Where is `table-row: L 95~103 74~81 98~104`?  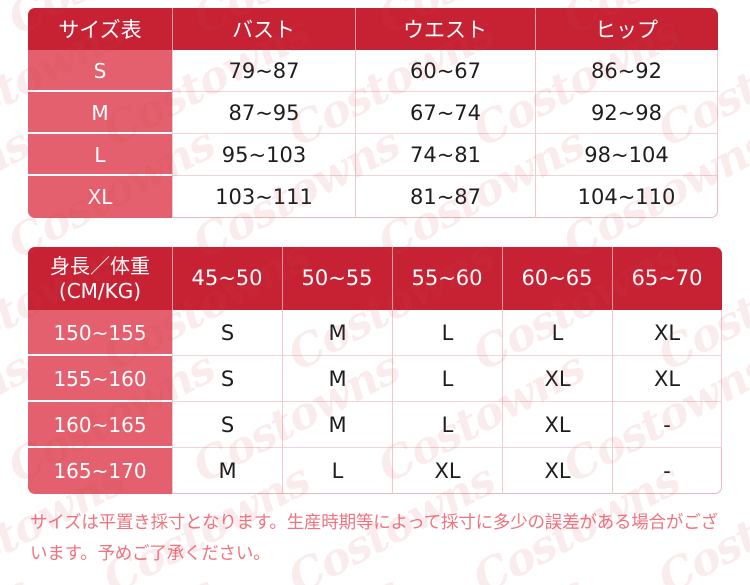 table-row: L 95~103 74~81 98~104 is located at coordinates (373, 155).